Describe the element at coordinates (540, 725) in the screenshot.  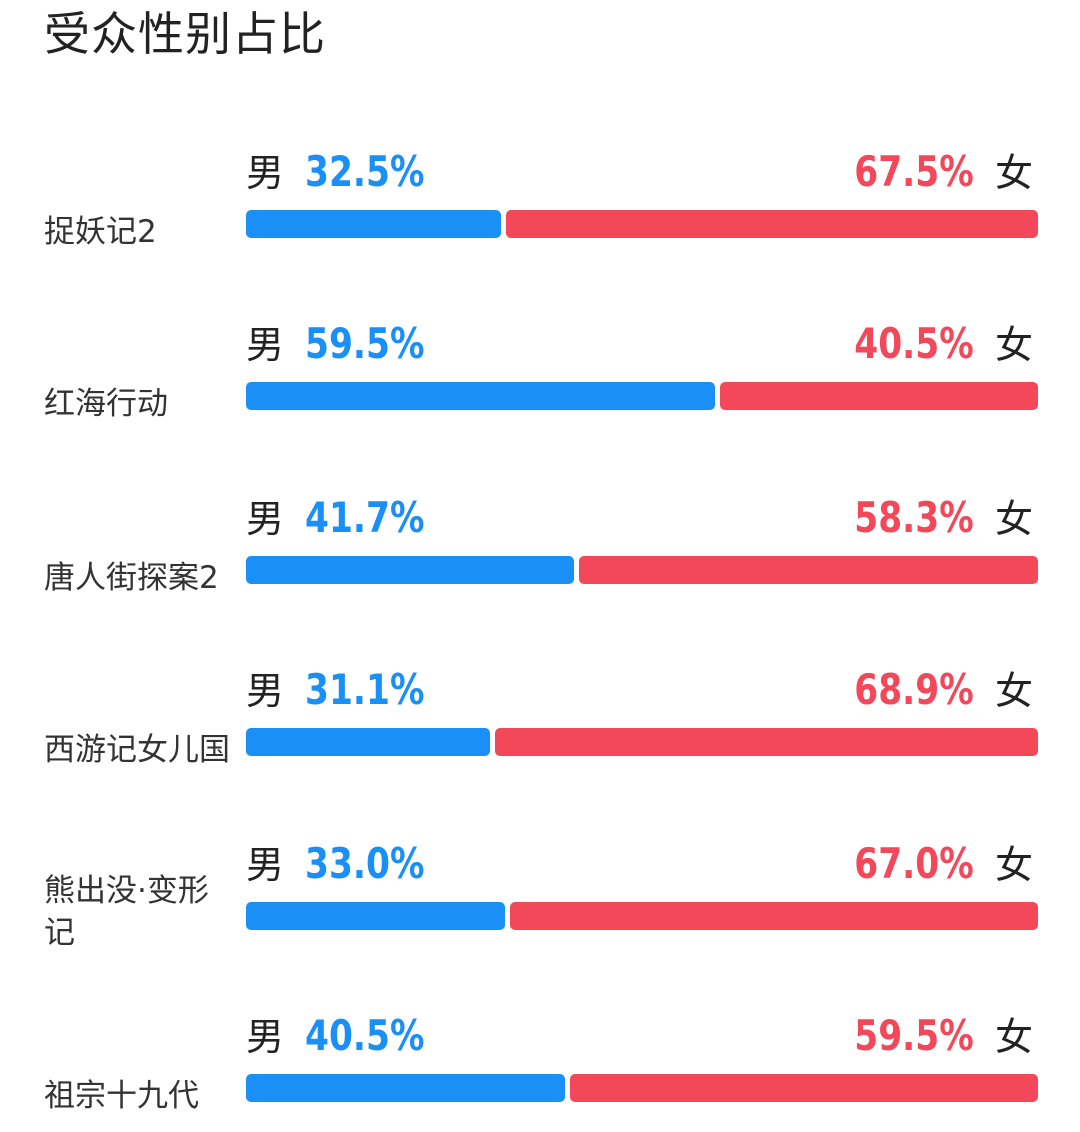
I see `chart-row: 西游记女儿国男 31.1% 68.9% 女` at that location.